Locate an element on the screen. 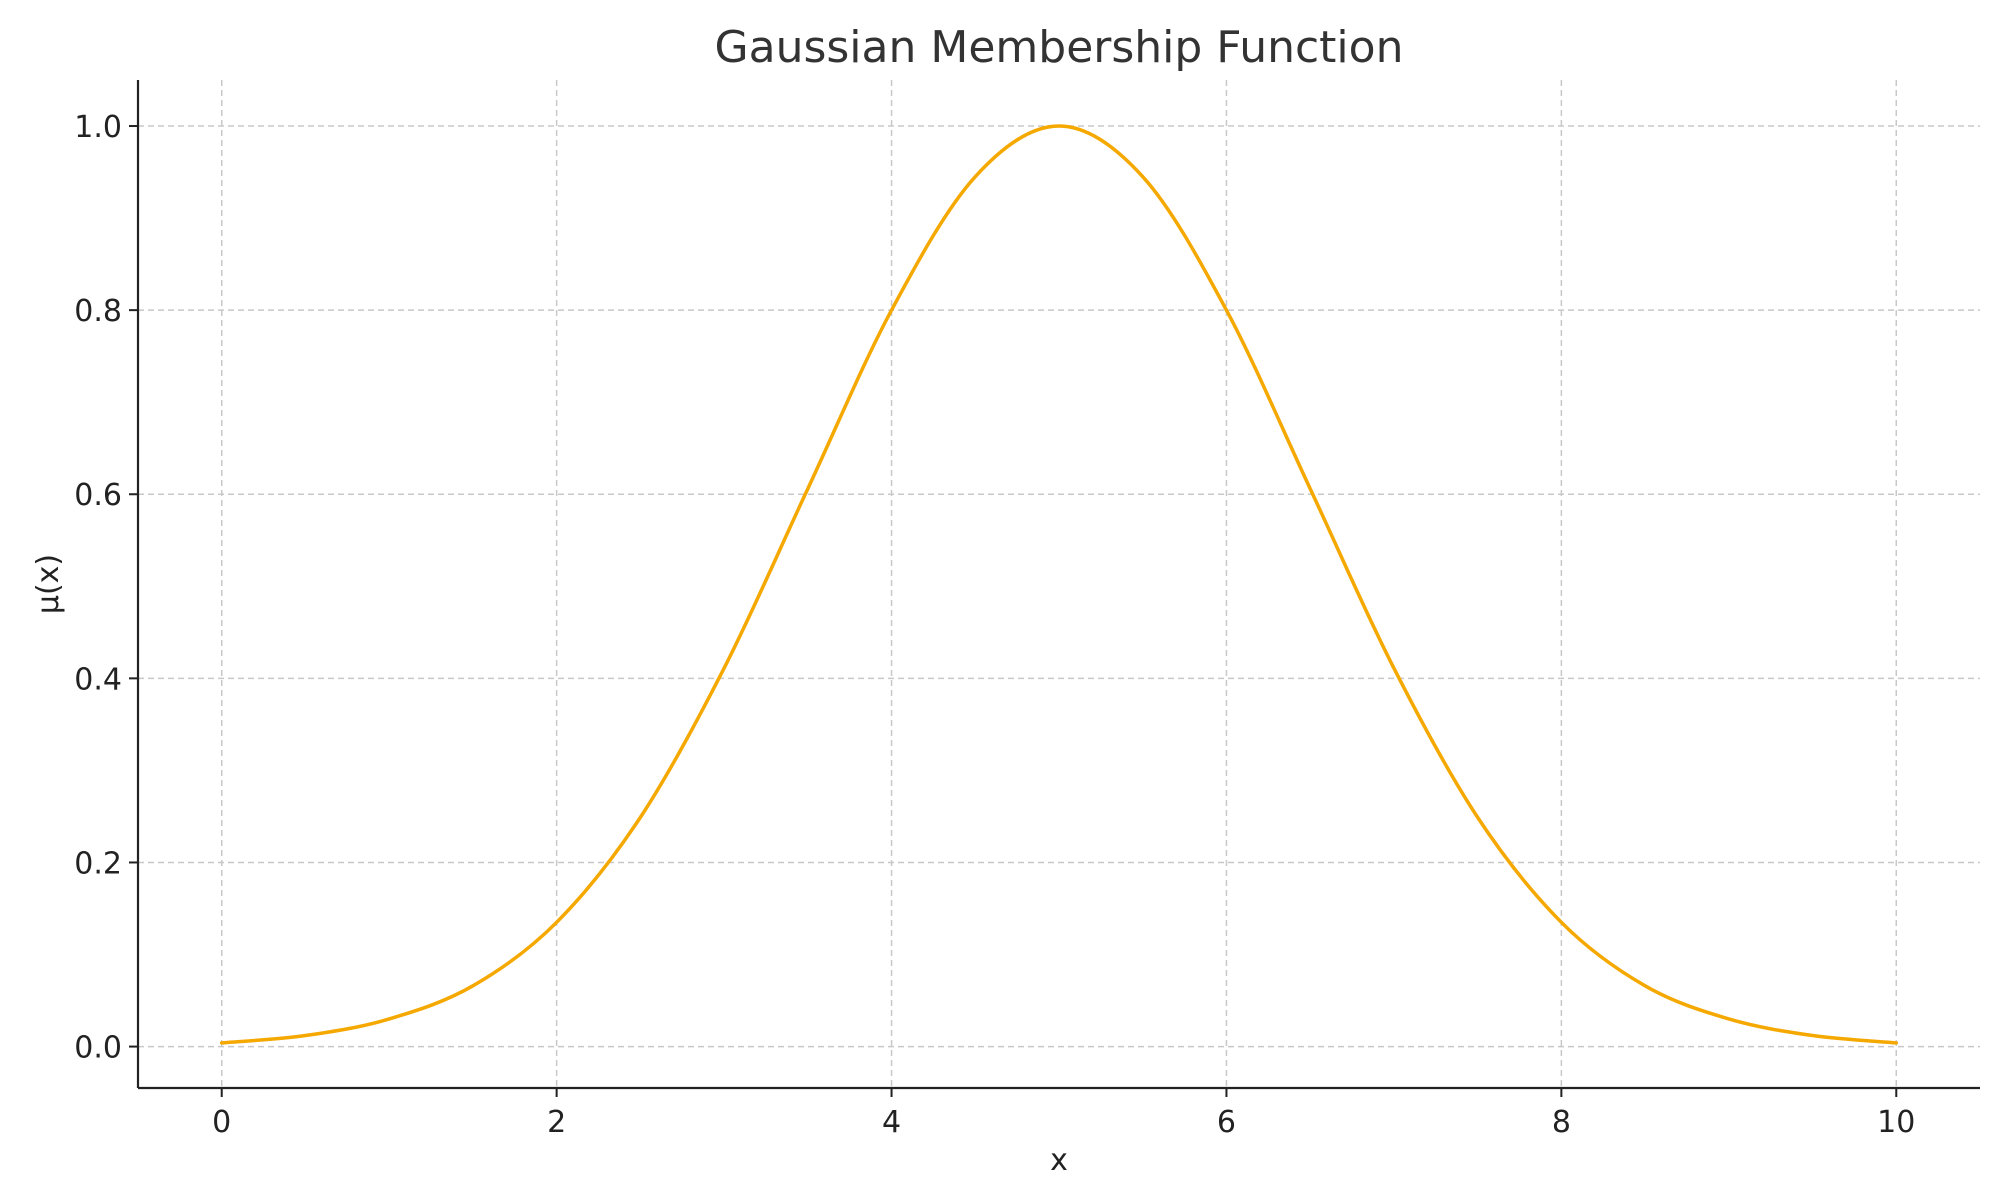 This screenshot has width=2000, height=1200. x-tick-label: 4 is located at coordinates (891, 1122).